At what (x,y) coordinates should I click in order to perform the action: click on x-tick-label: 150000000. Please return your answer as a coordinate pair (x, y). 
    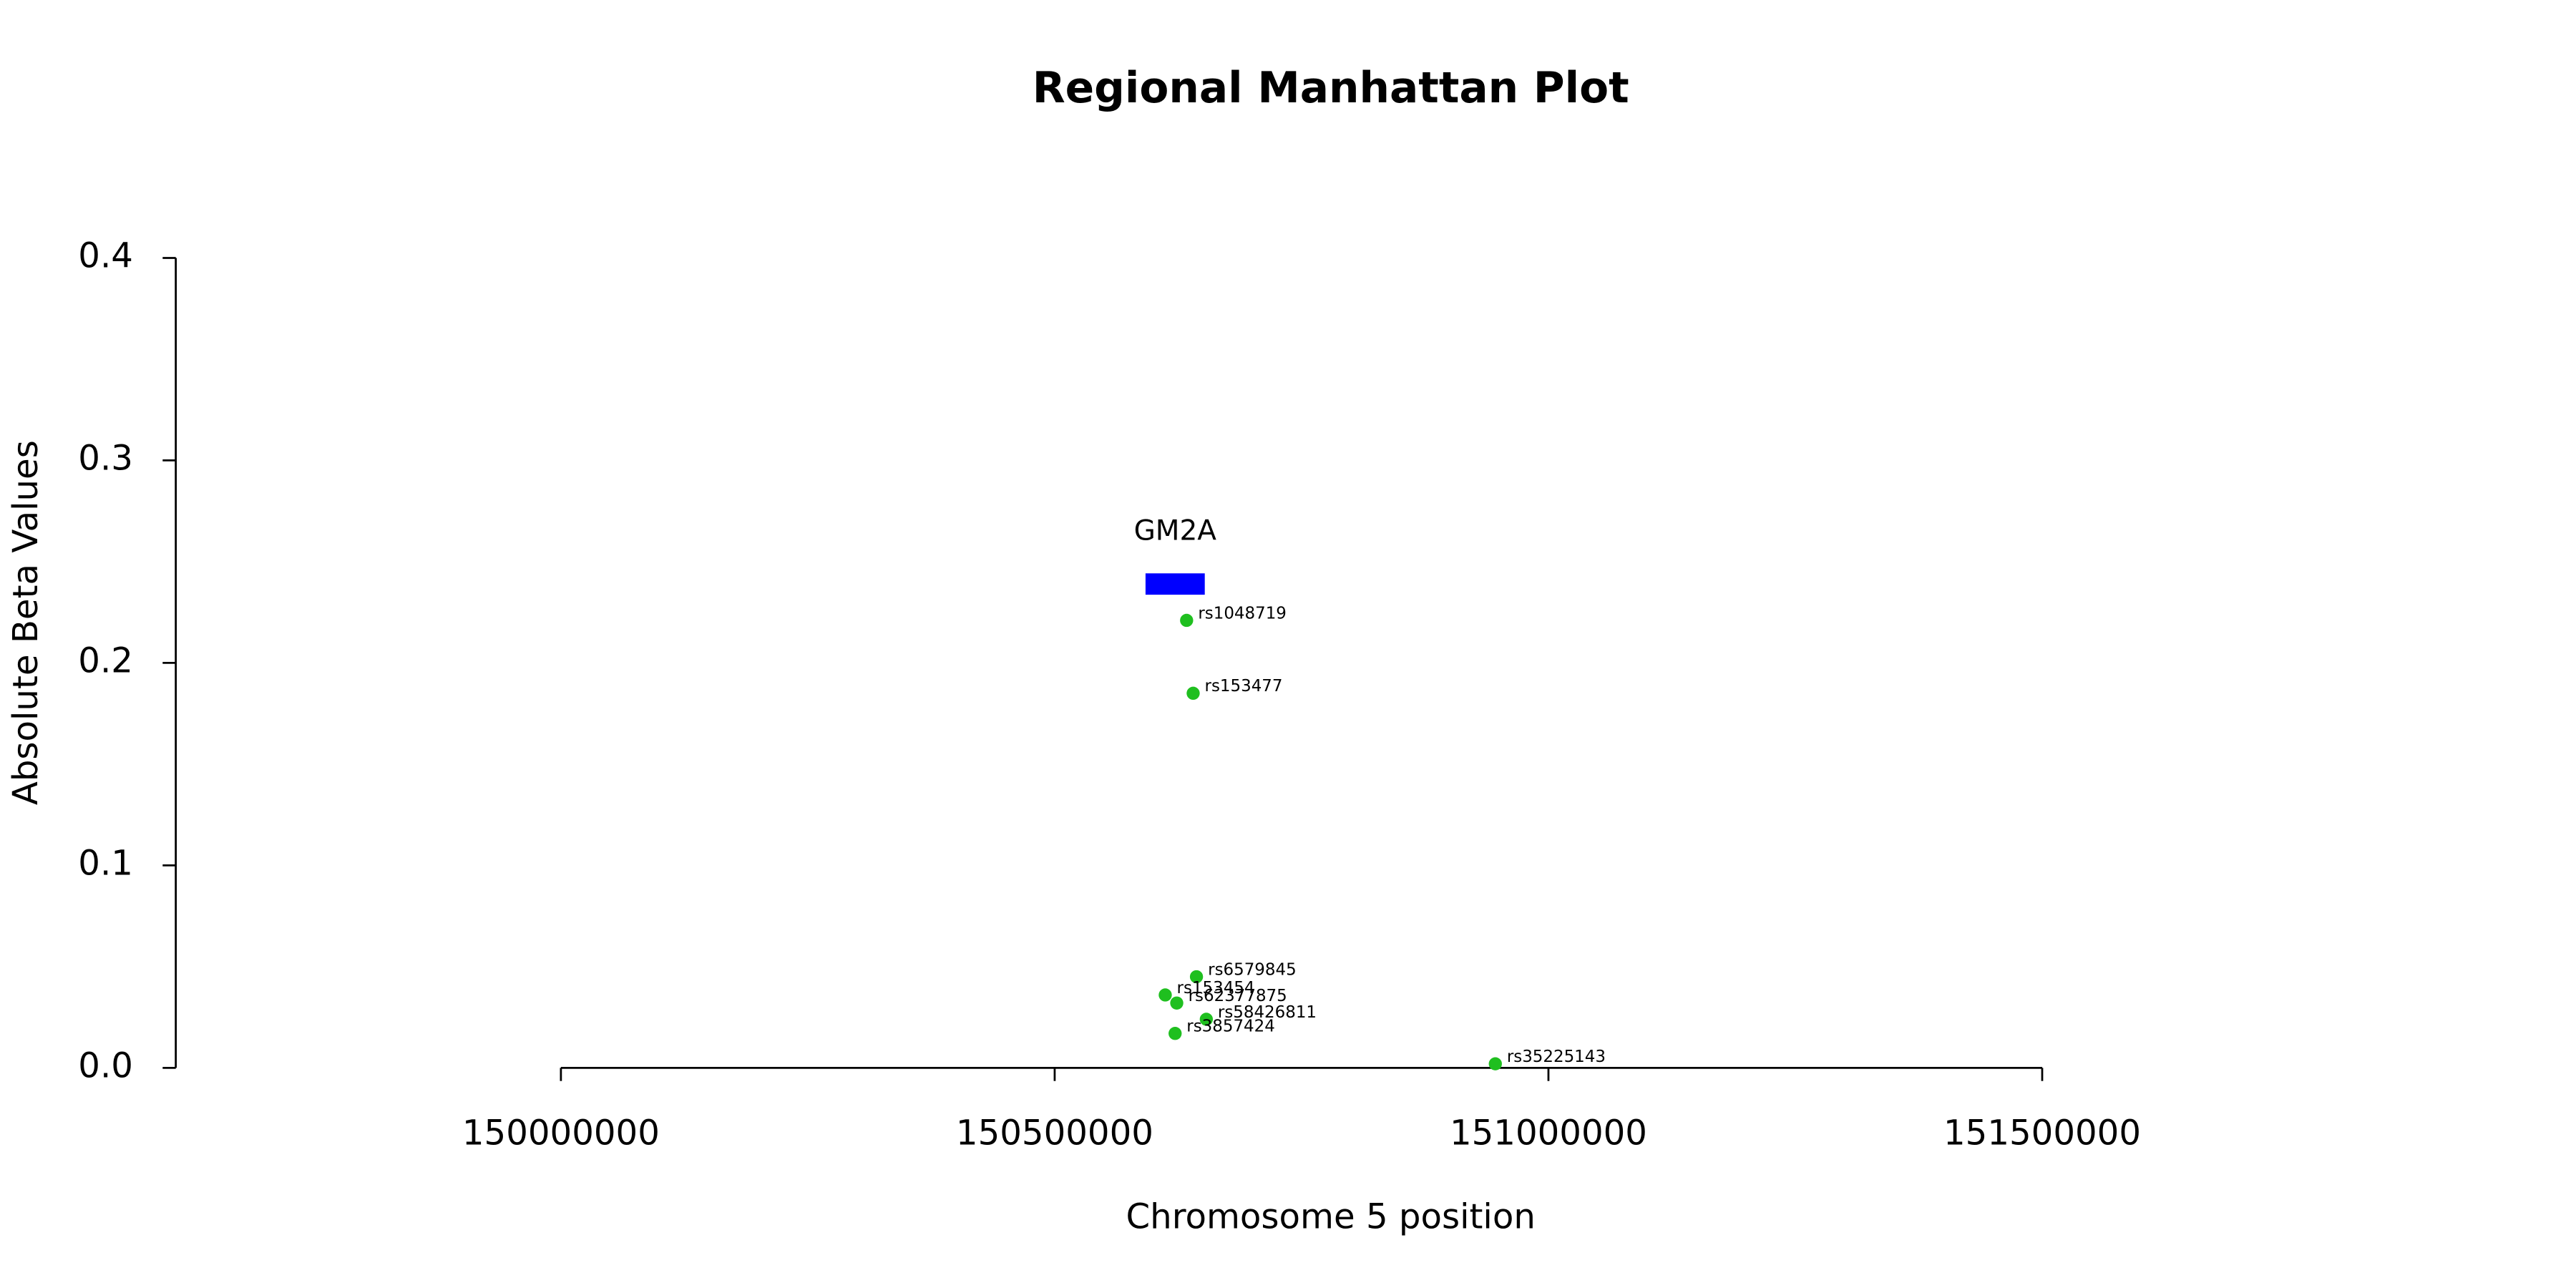
    Looking at the image, I should click on (561, 1133).